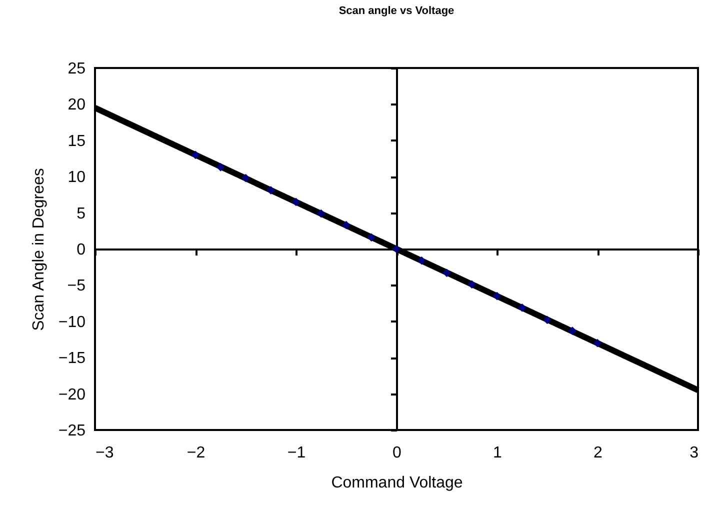 Image resolution: width=708 pixels, height=518 pixels. Describe the element at coordinates (72, 322) in the screenshot. I see `y-tick-label: −10` at that location.